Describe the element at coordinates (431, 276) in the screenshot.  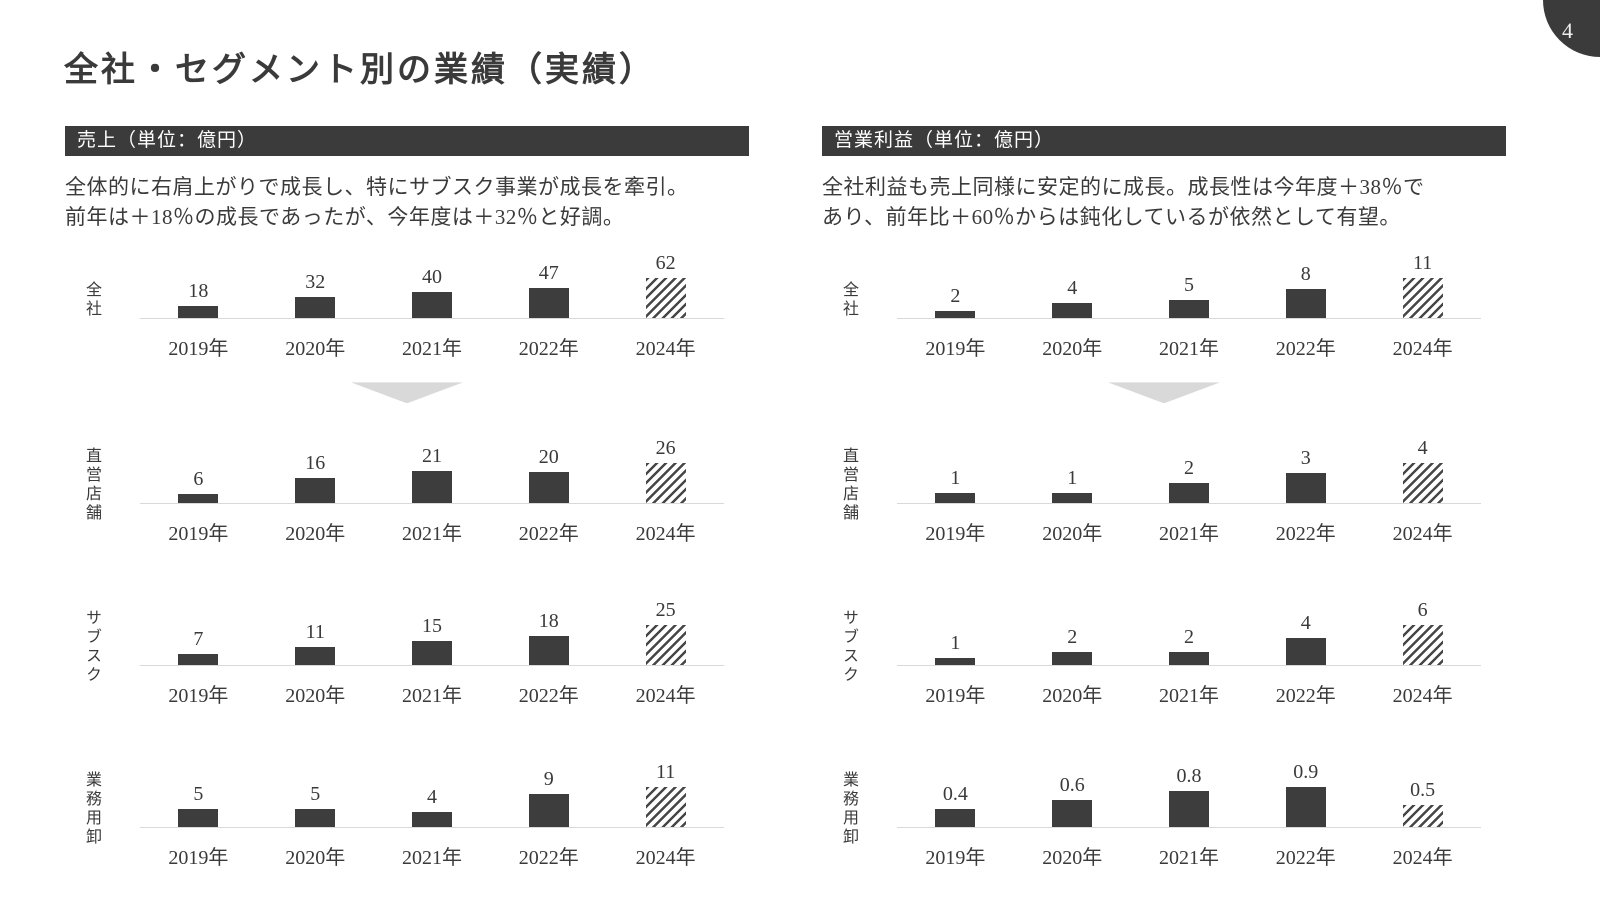
I see `bar-value-label: 40` at that location.